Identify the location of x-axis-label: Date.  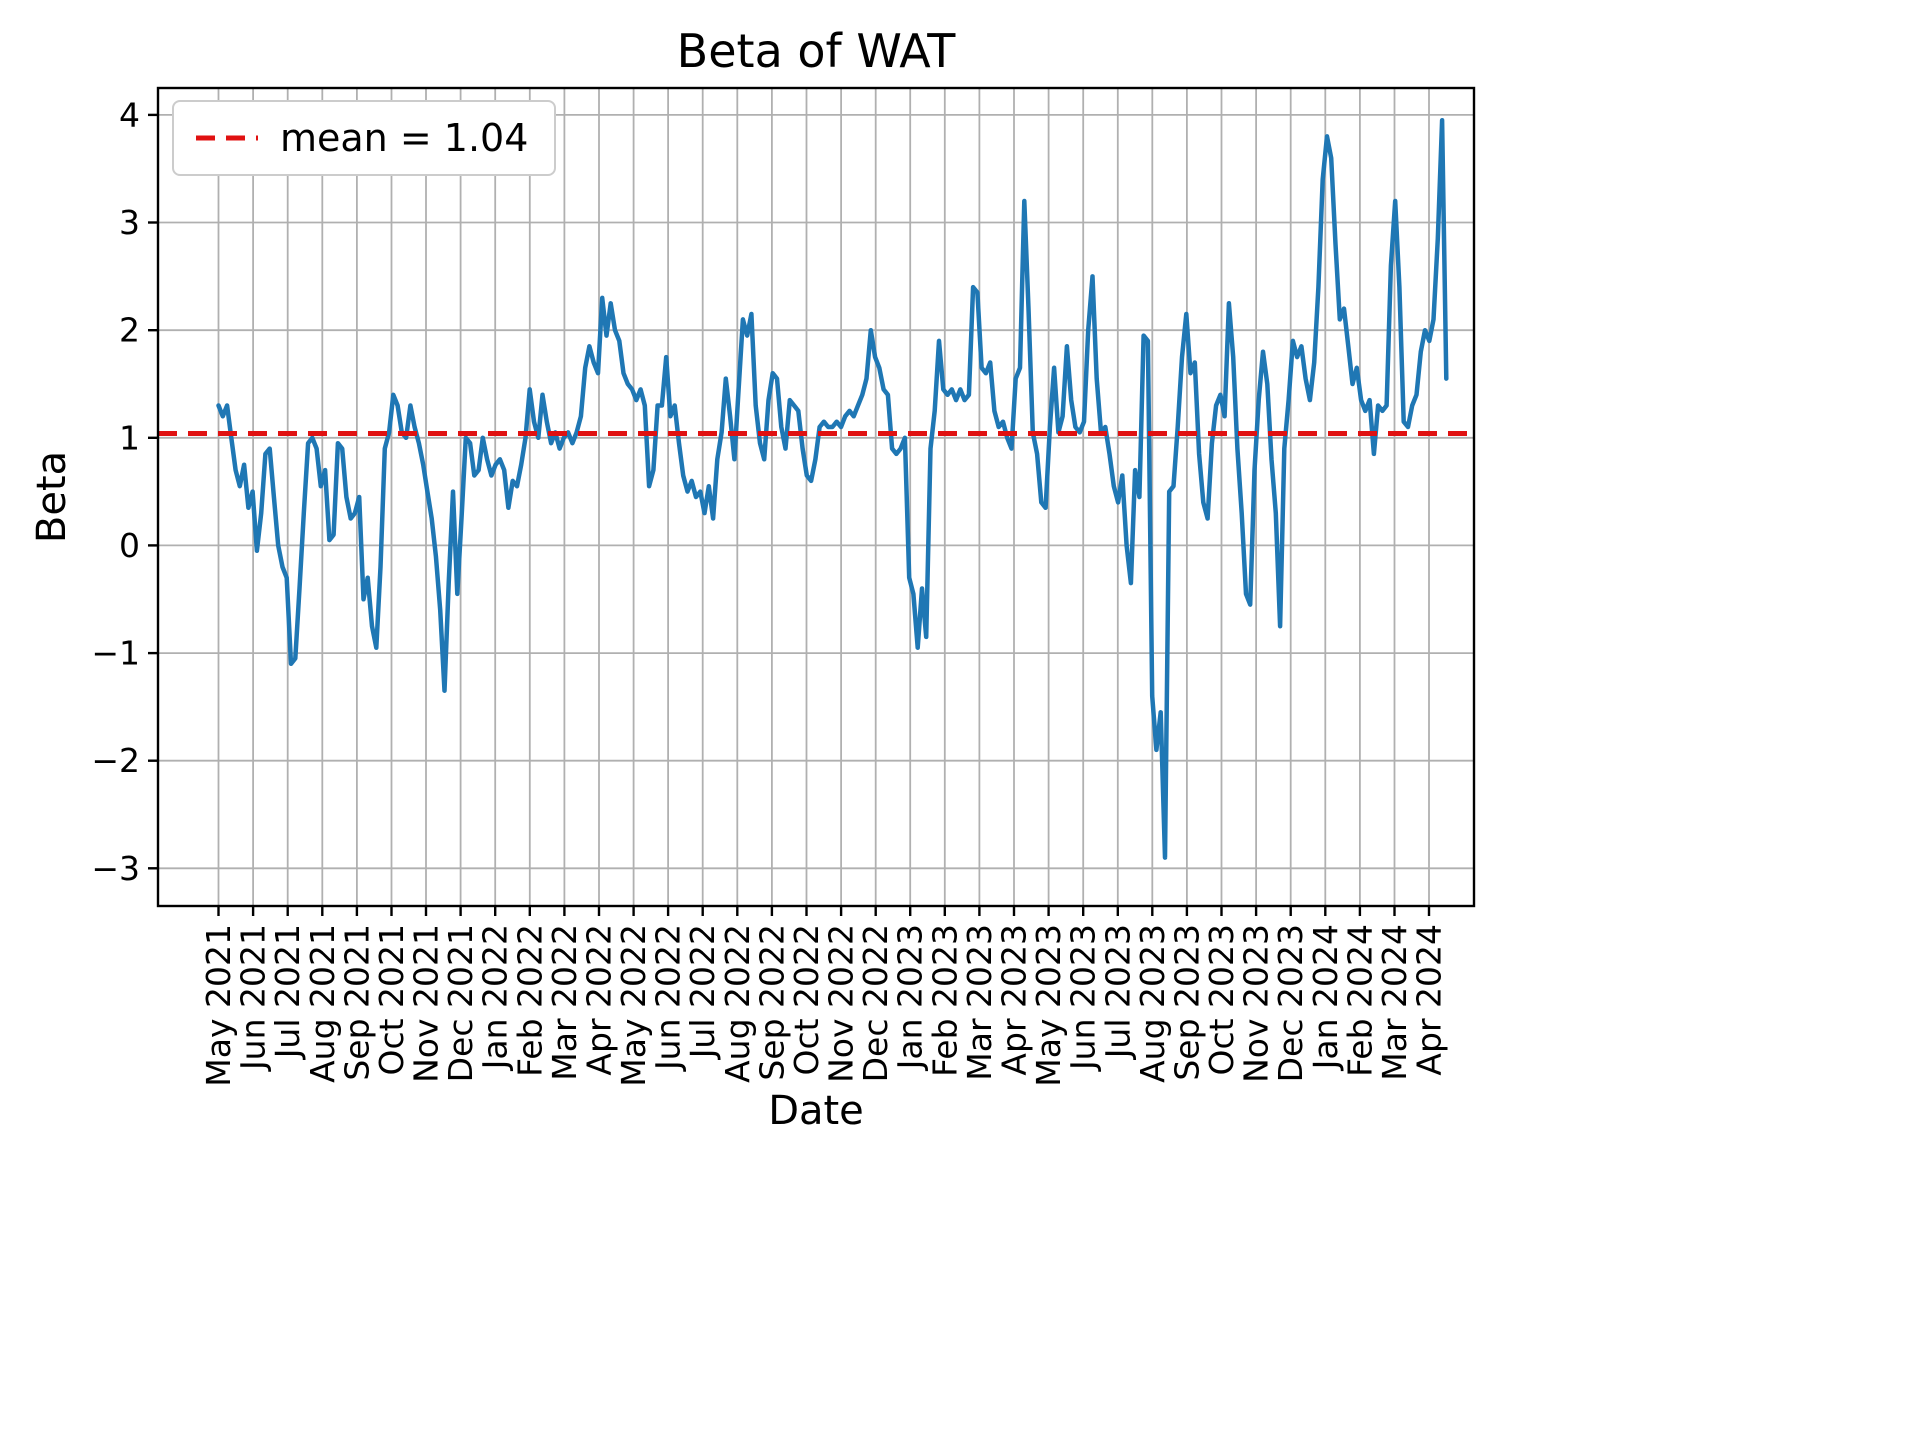
(816, 1111).